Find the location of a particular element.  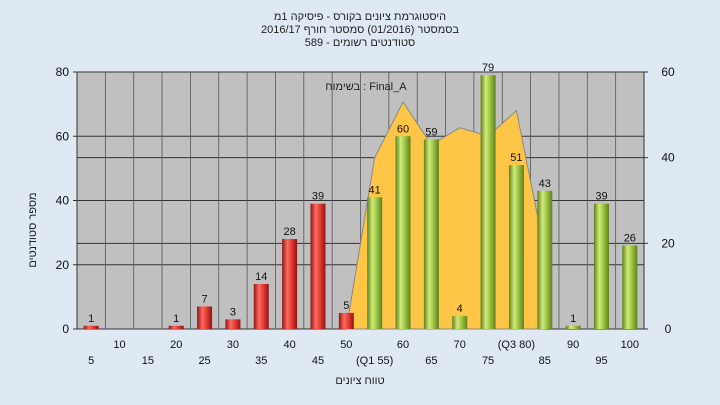

data-label-20: 1 is located at coordinates (176, 319).